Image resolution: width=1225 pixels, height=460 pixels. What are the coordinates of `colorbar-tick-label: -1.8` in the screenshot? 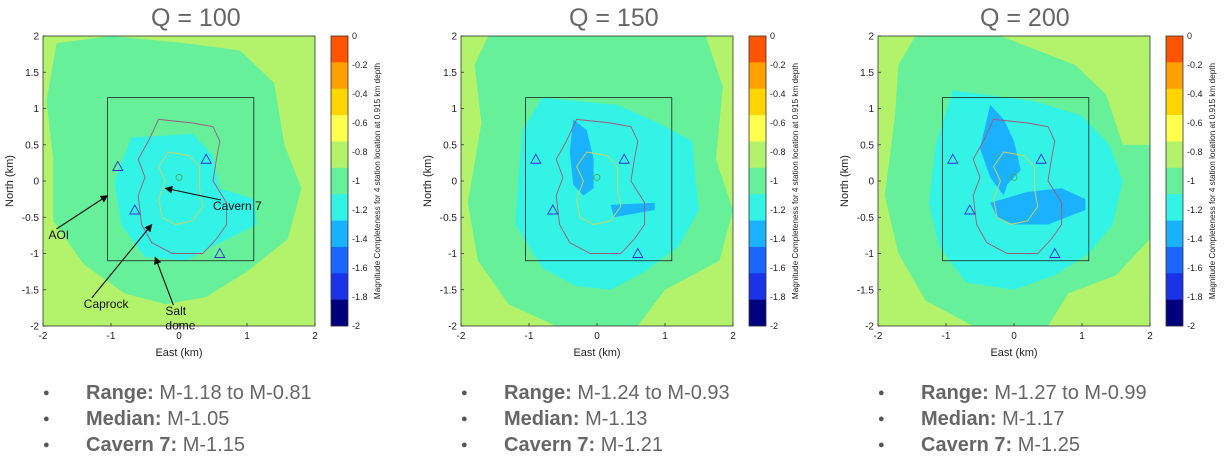 It's located at (360, 297).